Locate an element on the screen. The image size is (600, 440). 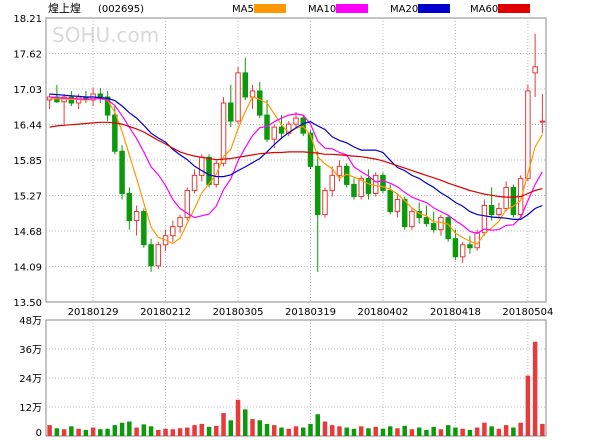
volume-y-tick-label: 48万 is located at coordinates (30, 321).